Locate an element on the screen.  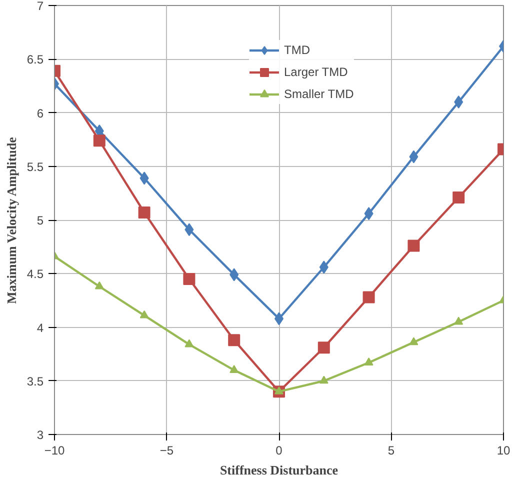
y-axis-title: Maximum Velocity Amplitude is located at coordinates (11, 220).